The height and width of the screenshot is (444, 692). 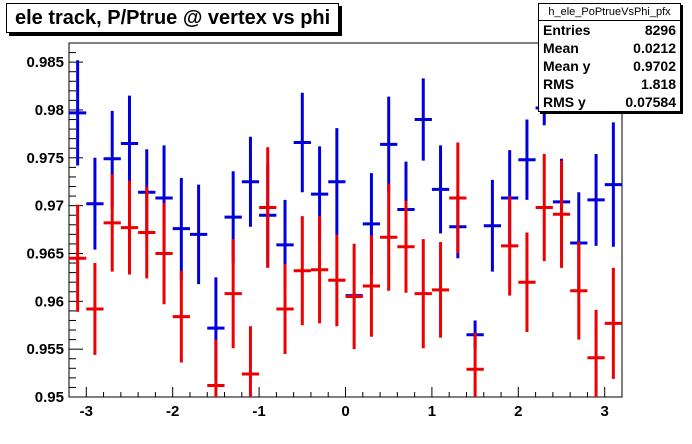 I want to click on x-tick-label: 1, so click(x=432, y=411).